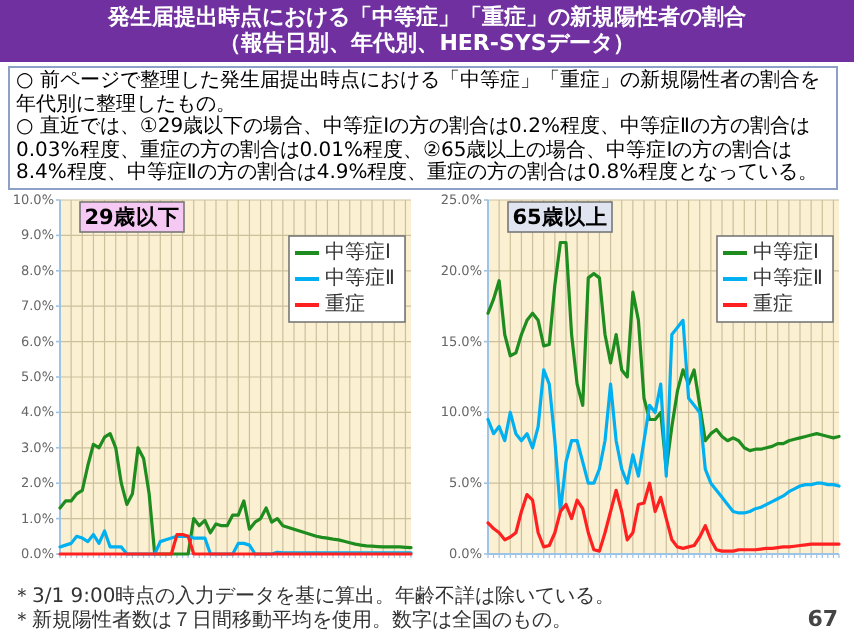  What do you see at coordinates (559, 217) in the screenshot?
I see `chart-title: 65歳以上` at bounding box center [559, 217].